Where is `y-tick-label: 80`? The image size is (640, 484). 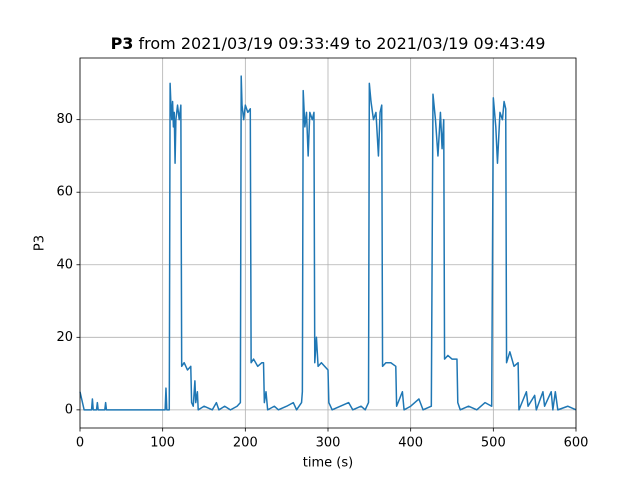
y-tick-label: 80 is located at coordinates (64, 119).